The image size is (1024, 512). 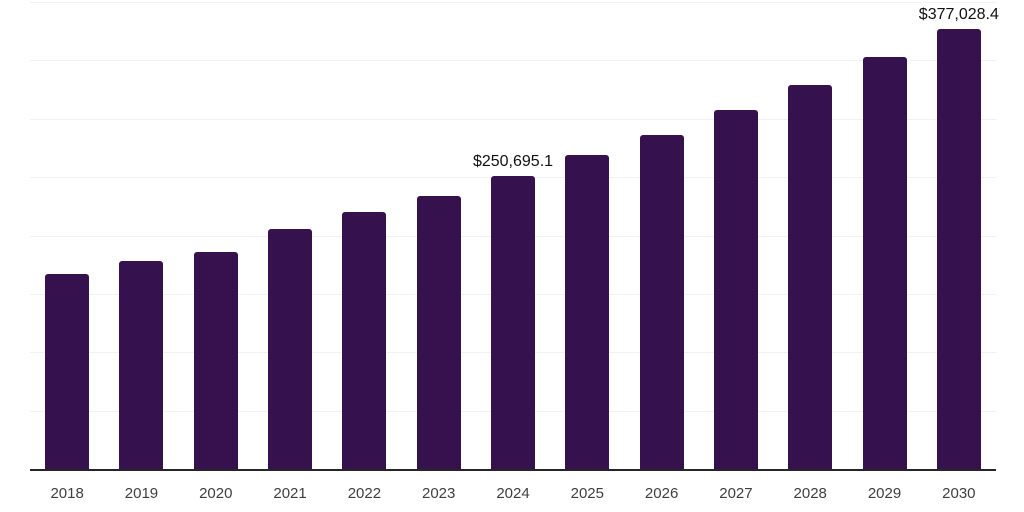 What do you see at coordinates (216, 493) in the screenshot?
I see `x-tick-2020: 2020` at bounding box center [216, 493].